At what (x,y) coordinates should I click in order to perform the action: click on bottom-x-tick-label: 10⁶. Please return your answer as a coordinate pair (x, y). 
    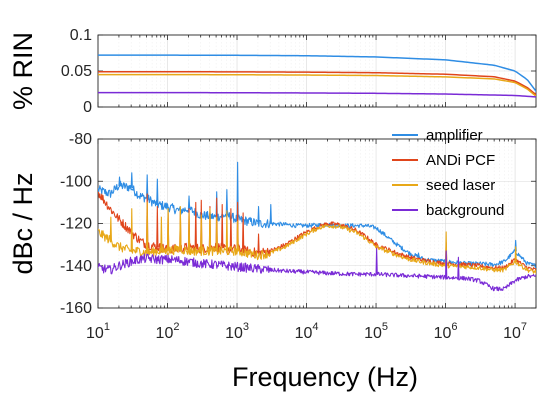
    Looking at the image, I should click on (446, 331).